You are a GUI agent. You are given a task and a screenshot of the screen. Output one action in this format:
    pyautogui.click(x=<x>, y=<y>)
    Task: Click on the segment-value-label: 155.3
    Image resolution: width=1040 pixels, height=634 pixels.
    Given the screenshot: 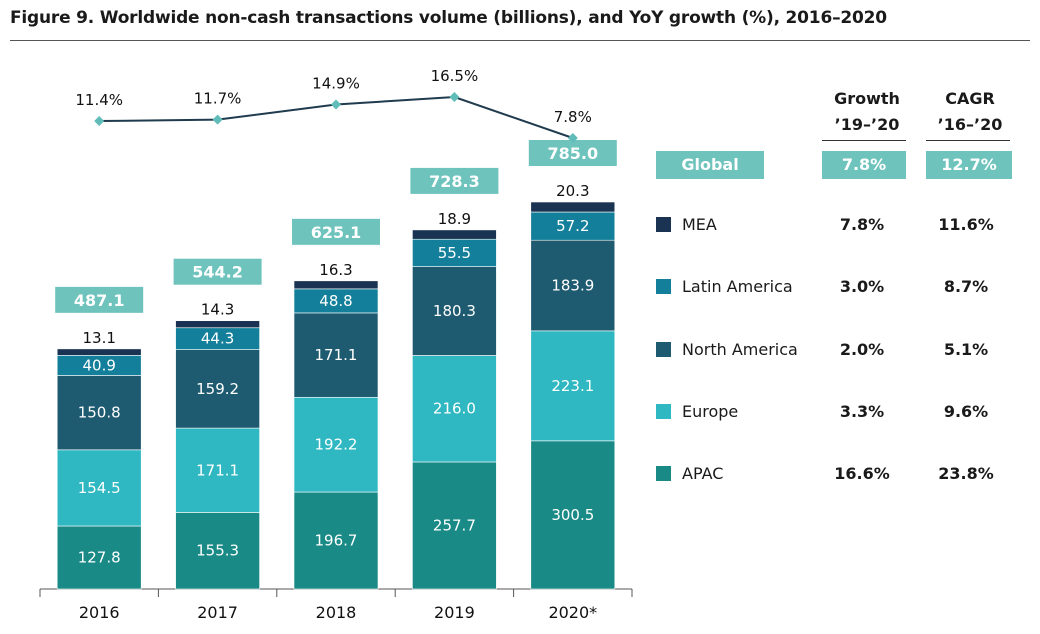 What is the action you would take?
    pyautogui.click(x=217, y=551)
    